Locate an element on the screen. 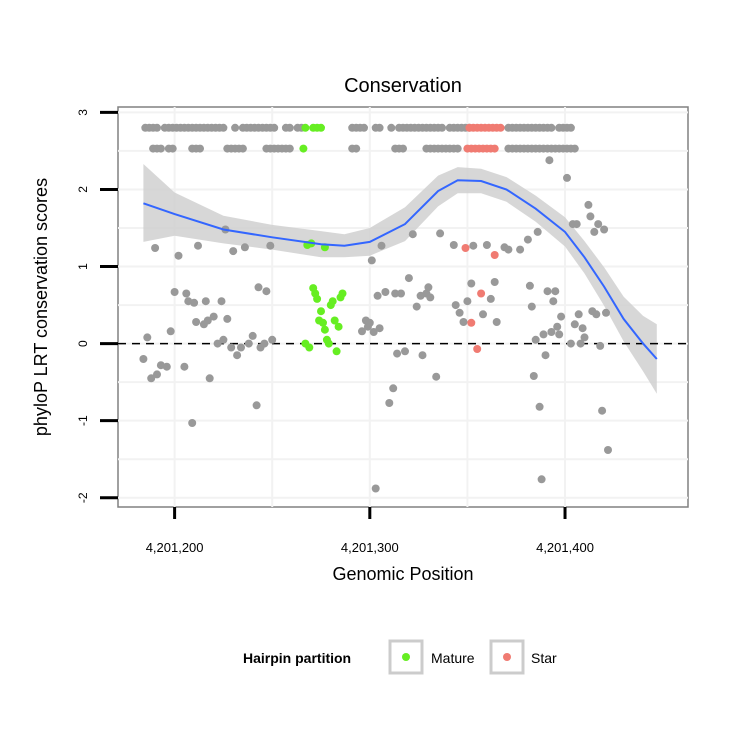 This screenshot has height=750, width=750. legend-marker-mature is located at coordinates (406, 657).